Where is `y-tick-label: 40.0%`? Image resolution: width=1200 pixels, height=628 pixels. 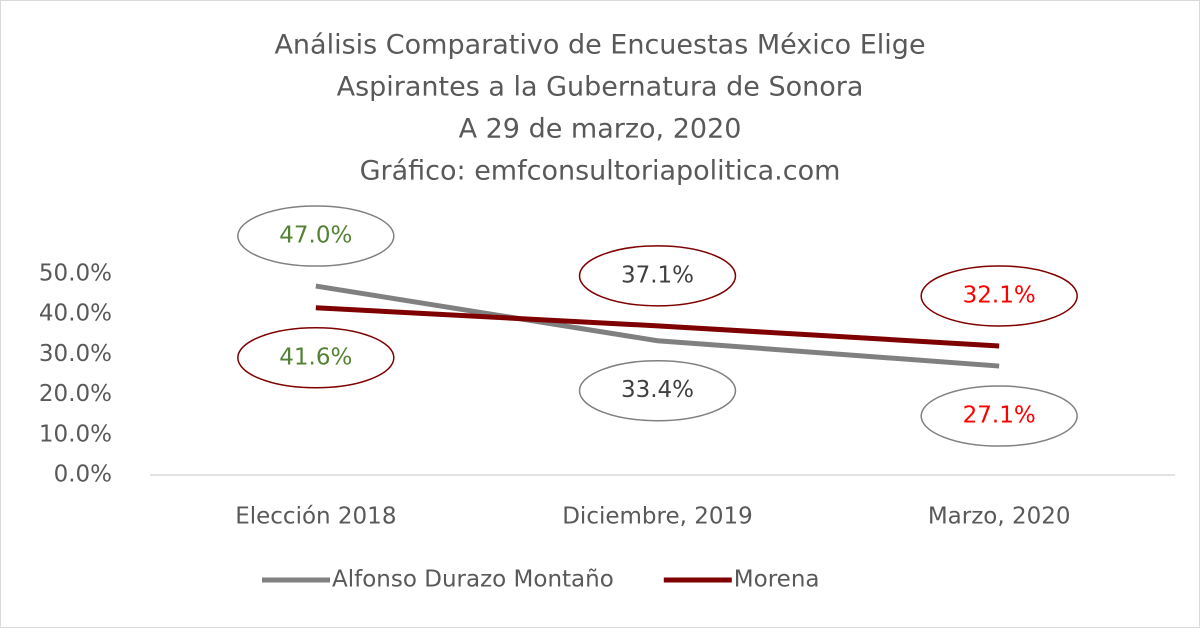
y-tick-label: 40.0% is located at coordinates (75, 314).